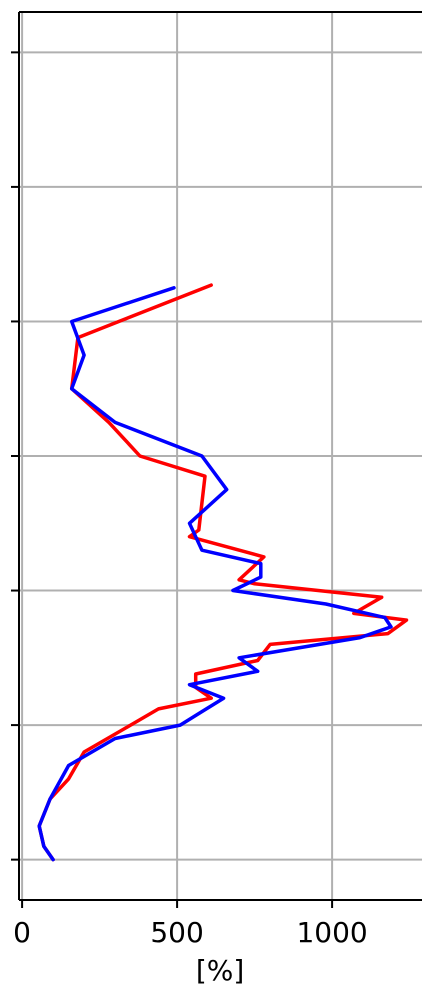  I want to click on x-tick-label: 500, so click(176, 932).